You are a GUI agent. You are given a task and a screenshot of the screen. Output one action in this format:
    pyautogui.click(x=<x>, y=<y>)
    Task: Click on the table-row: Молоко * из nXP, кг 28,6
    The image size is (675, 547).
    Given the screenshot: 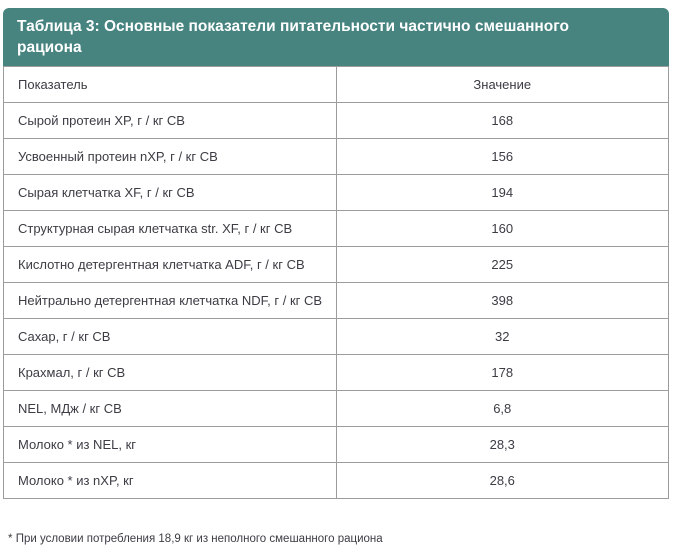 What is the action you would take?
    pyautogui.click(x=336, y=480)
    